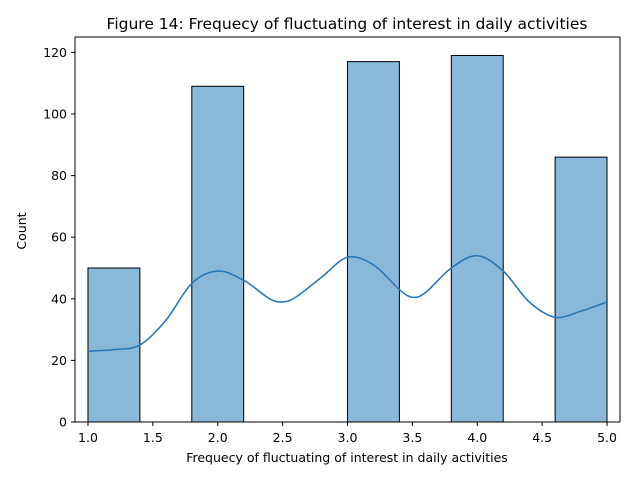 Image resolution: width=640 pixels, height=480 pixels. Describe the element at coordinates (88, 437) in the screenshot. I see `x-tick-label: 1.0` at that location.